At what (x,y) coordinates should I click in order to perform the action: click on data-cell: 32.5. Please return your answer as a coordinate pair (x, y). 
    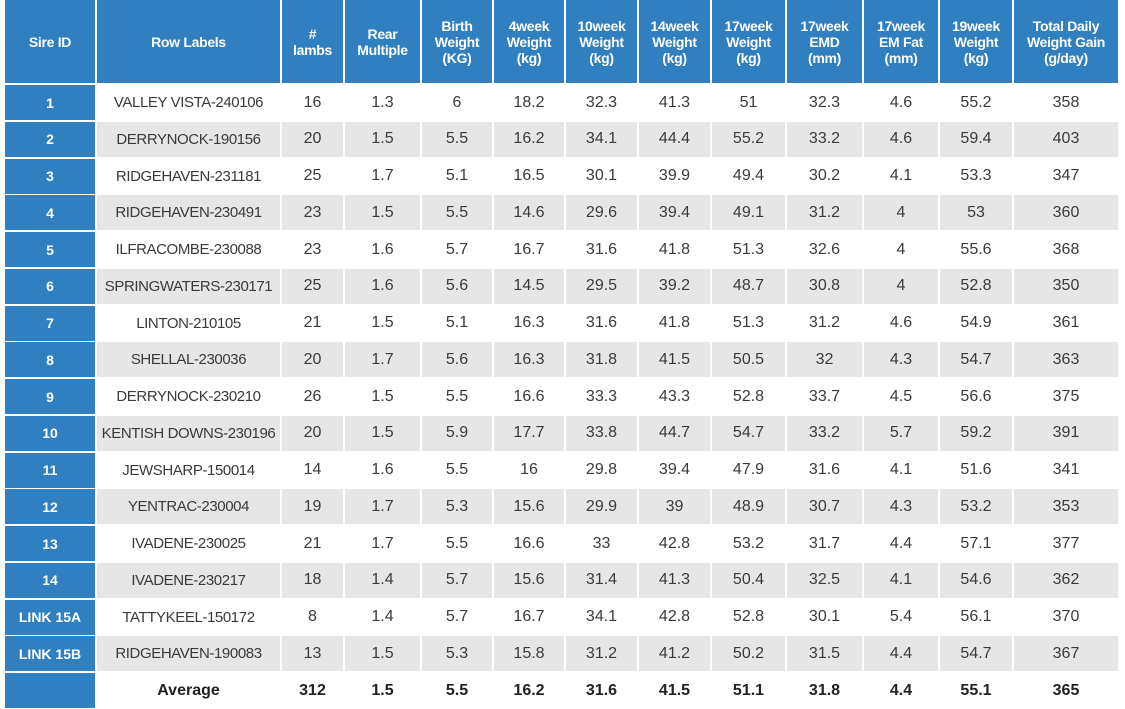
    Looking at the image, I should click on (824, 580).